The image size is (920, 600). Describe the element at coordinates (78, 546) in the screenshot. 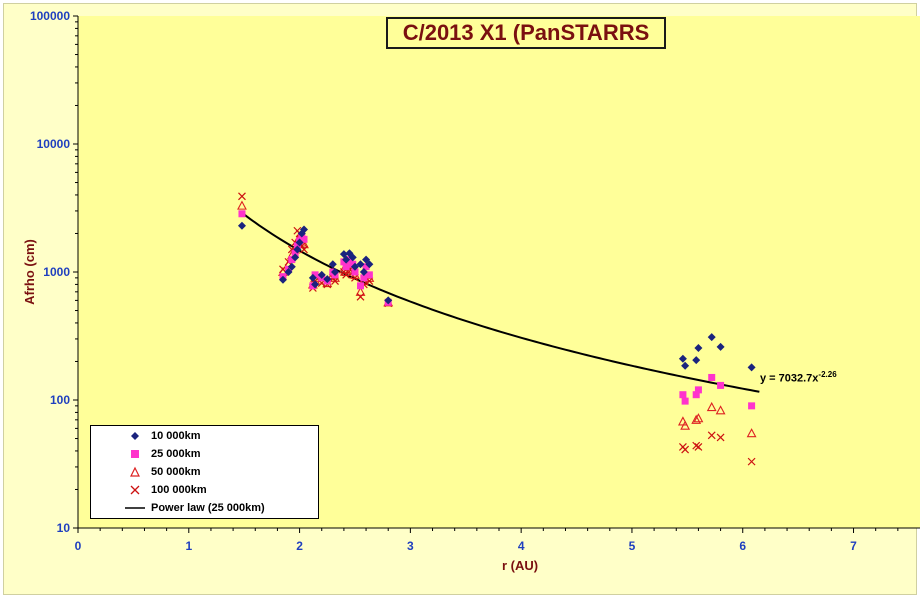

I see `x-tick-label: 0` at that location.